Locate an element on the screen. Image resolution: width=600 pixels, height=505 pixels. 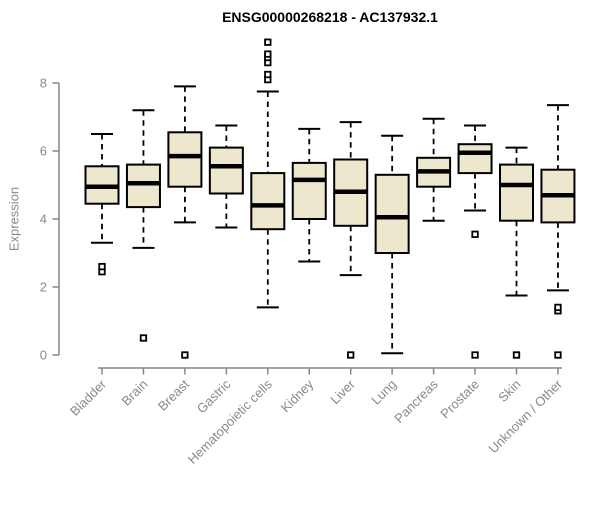
x-tick-label-liver: Liver is located at coordinates (342, 391).